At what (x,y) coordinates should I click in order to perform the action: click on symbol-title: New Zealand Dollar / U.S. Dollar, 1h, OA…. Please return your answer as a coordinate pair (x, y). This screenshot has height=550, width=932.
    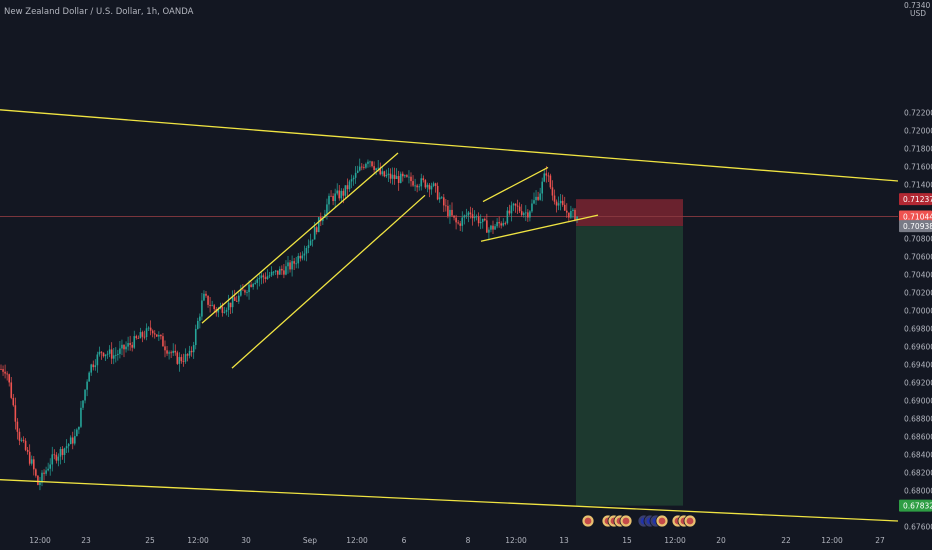
    Looking at the image, I should click on (99, 12).